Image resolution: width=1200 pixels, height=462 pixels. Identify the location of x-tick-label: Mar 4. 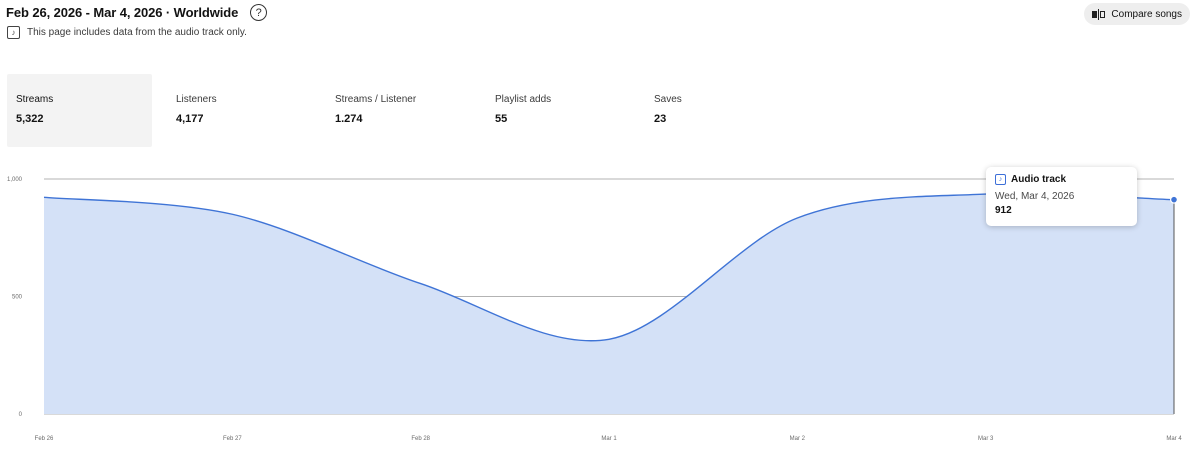
(1174, 439).